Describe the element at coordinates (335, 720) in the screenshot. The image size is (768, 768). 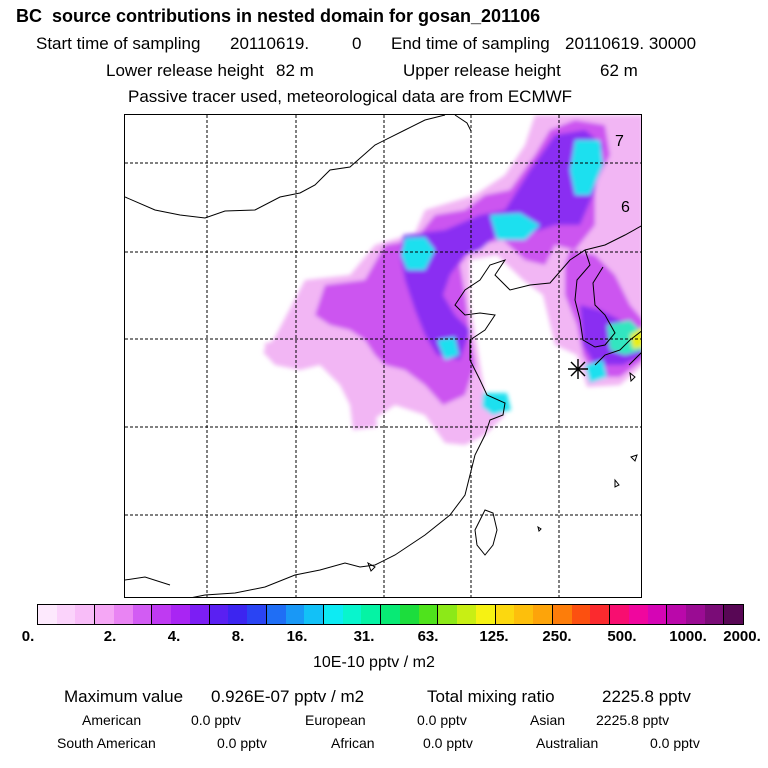
I see `region-name: European` at that location.